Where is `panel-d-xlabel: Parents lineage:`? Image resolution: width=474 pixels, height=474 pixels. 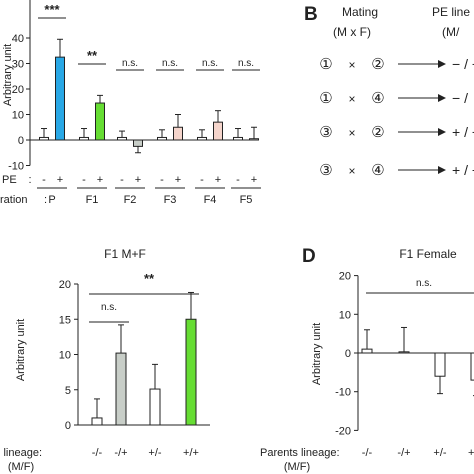 panel-d-xlabel: Parents lineage: is located at coordinates (300, 453).